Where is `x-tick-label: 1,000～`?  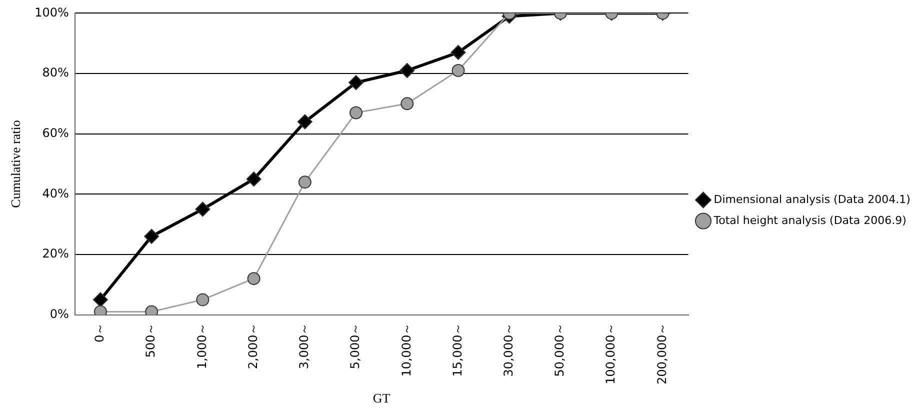
x-tick-label: 1,000～ is located at coordinates (201, 346).